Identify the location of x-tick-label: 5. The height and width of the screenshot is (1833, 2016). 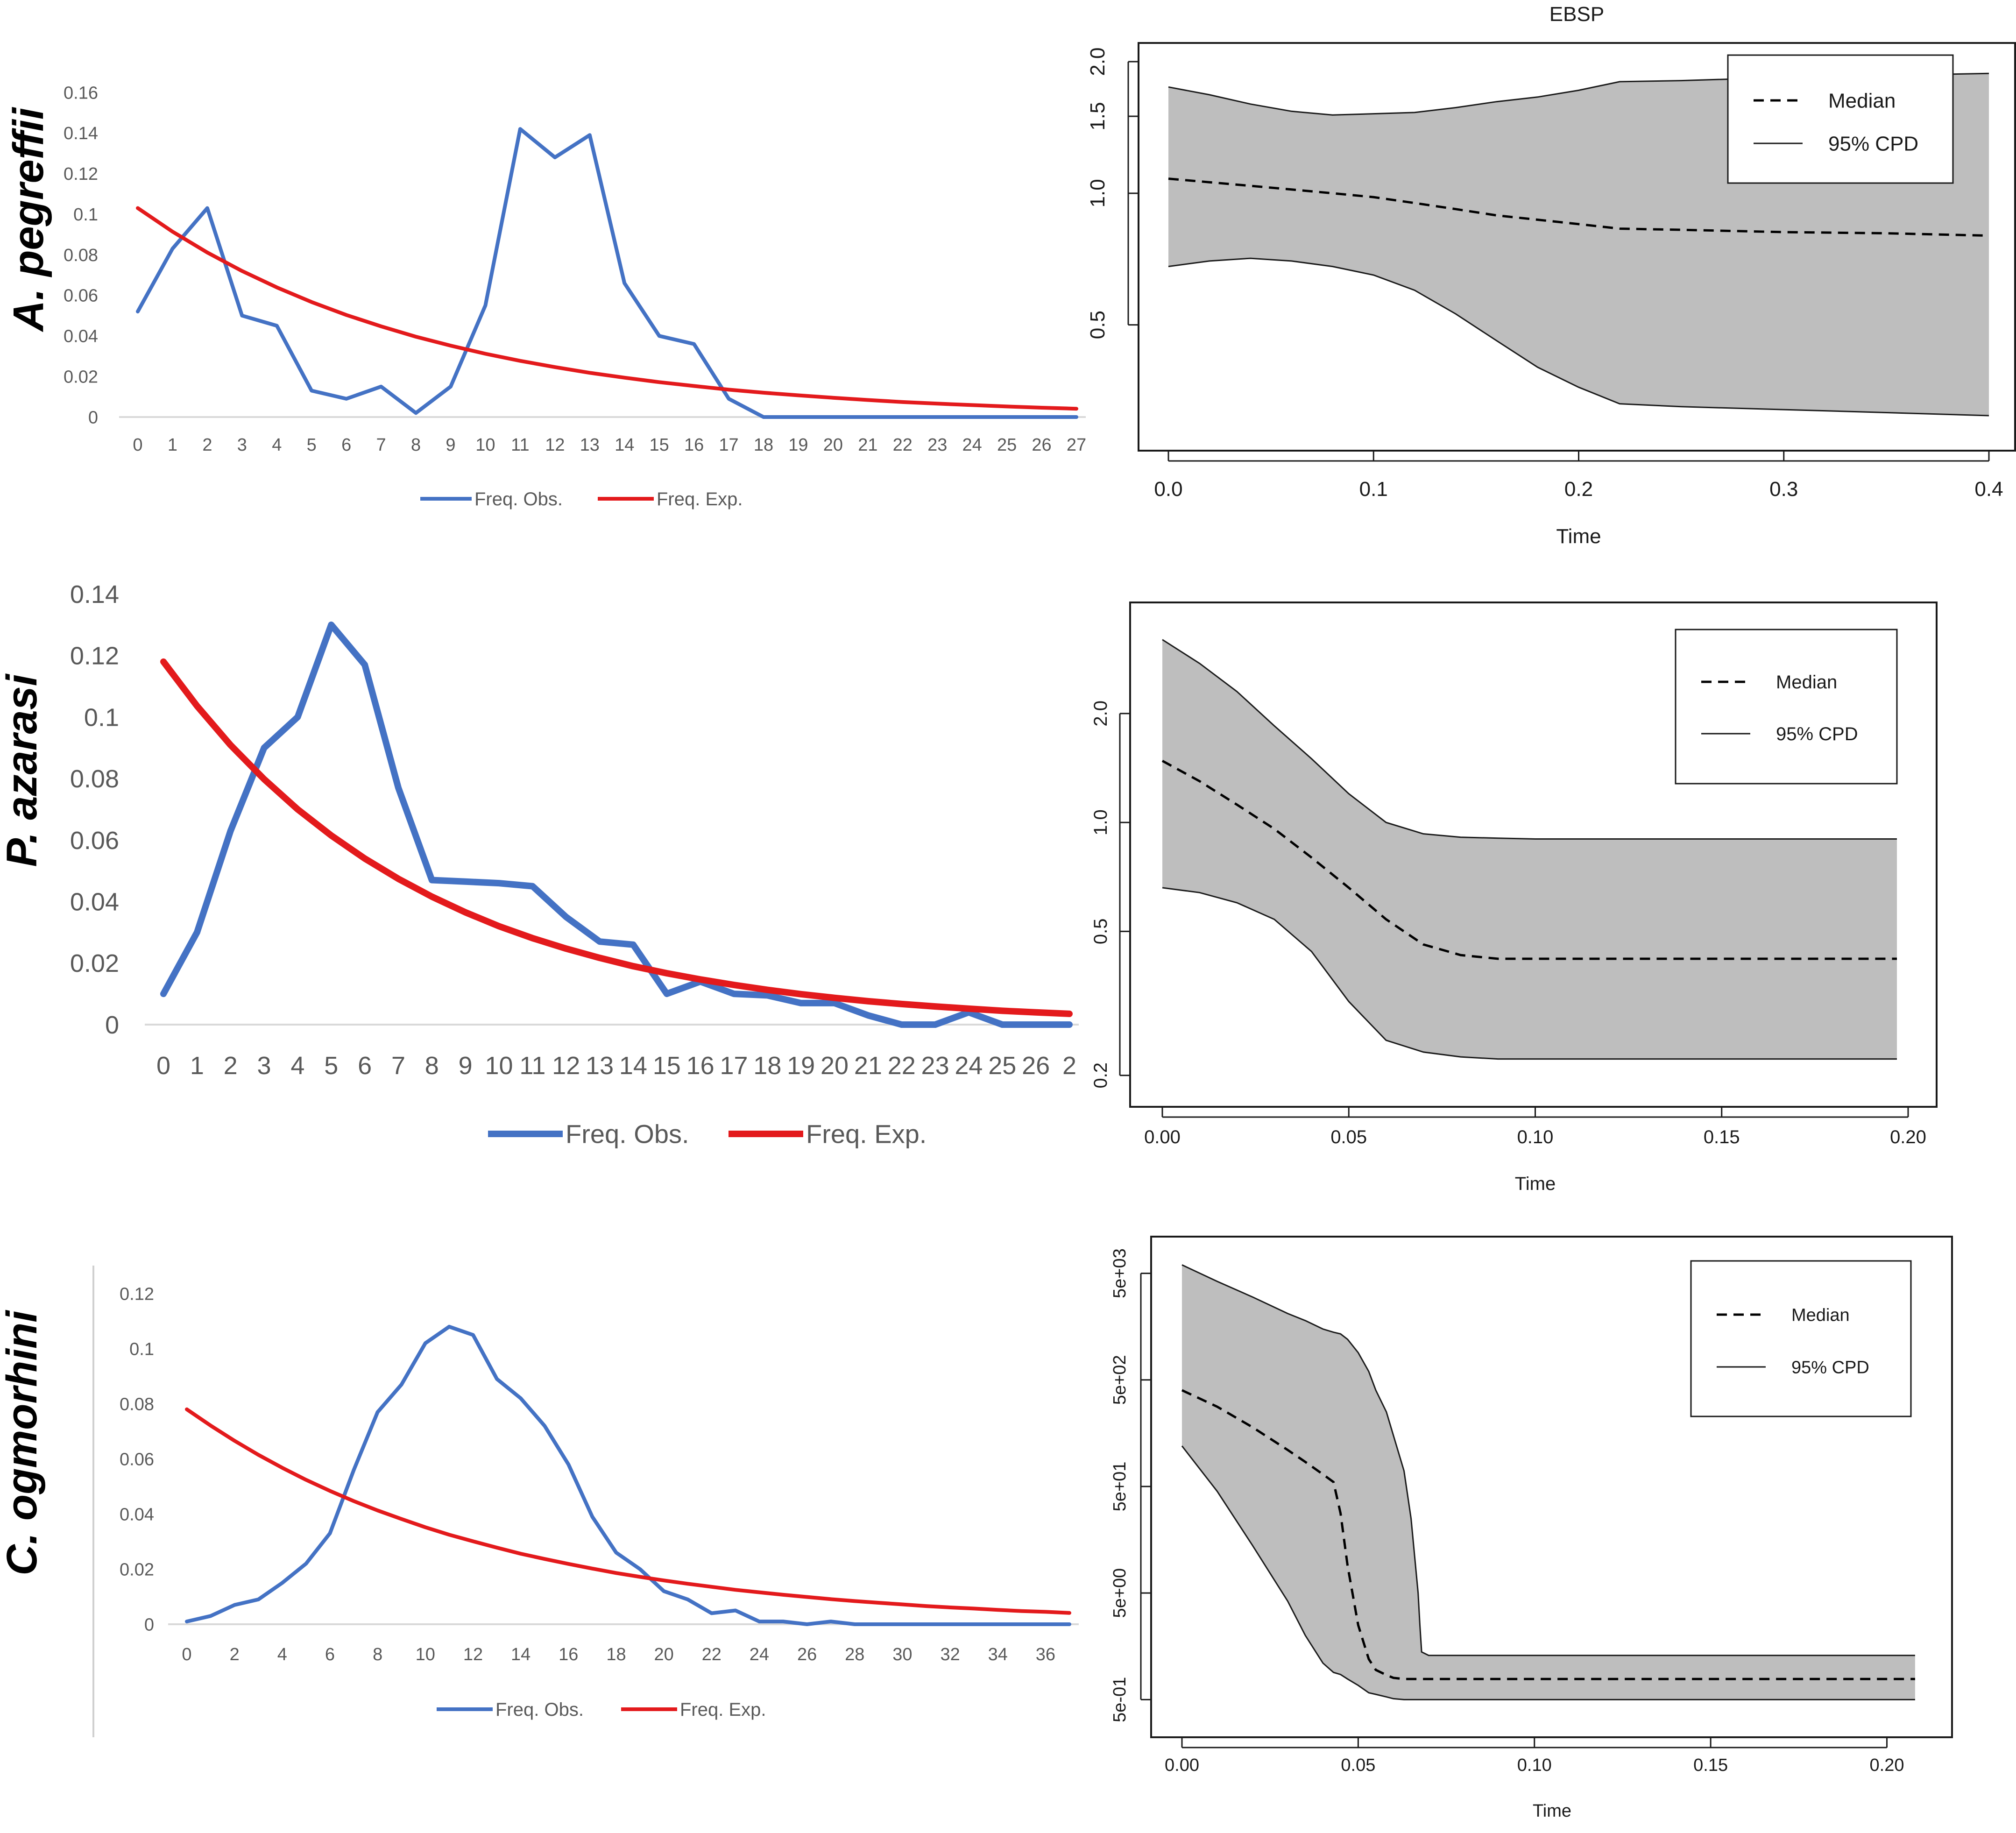
(312, 445).